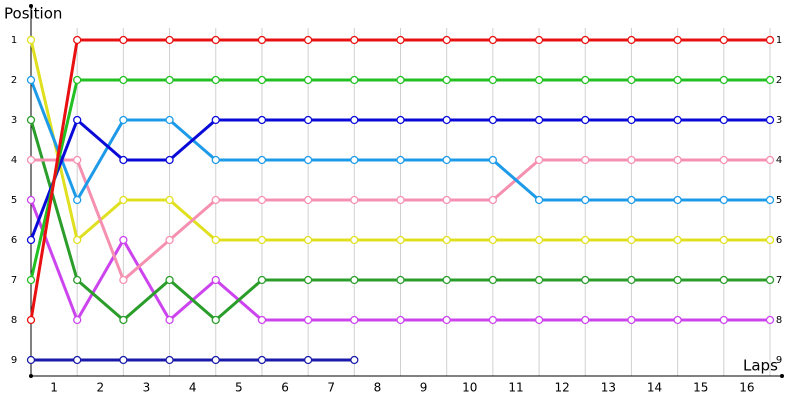 The height and width of the screenshot is (400, 800). I want to click on x-tick-label: 15, so click(700, 388).